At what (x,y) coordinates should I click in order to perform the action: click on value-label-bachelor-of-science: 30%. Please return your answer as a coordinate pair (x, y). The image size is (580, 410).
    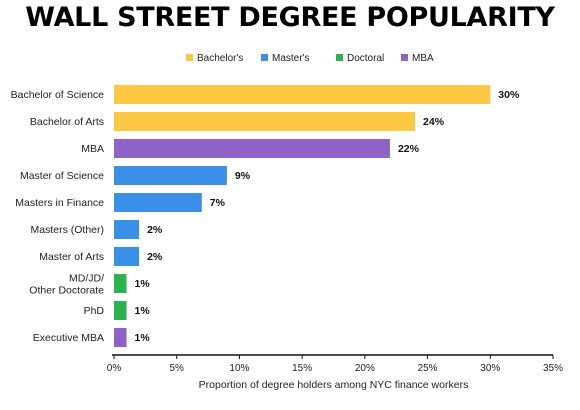
    Looking at the image, I should click on (509, 95).